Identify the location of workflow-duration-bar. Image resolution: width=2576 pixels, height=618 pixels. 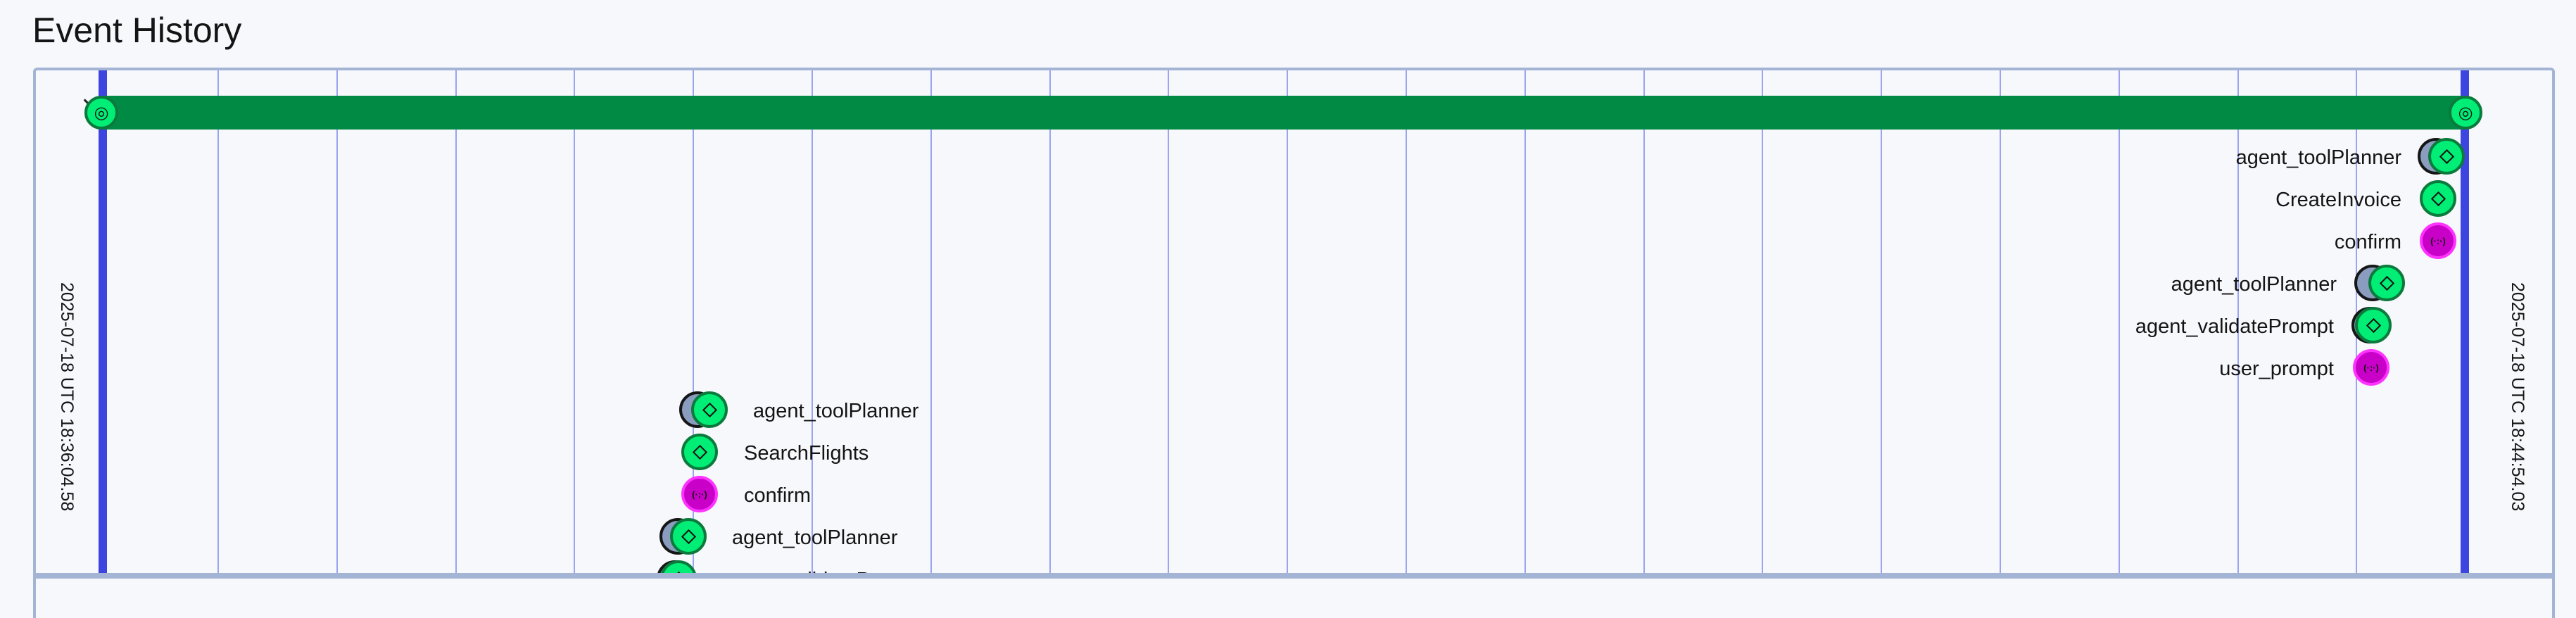
(1285, 113).